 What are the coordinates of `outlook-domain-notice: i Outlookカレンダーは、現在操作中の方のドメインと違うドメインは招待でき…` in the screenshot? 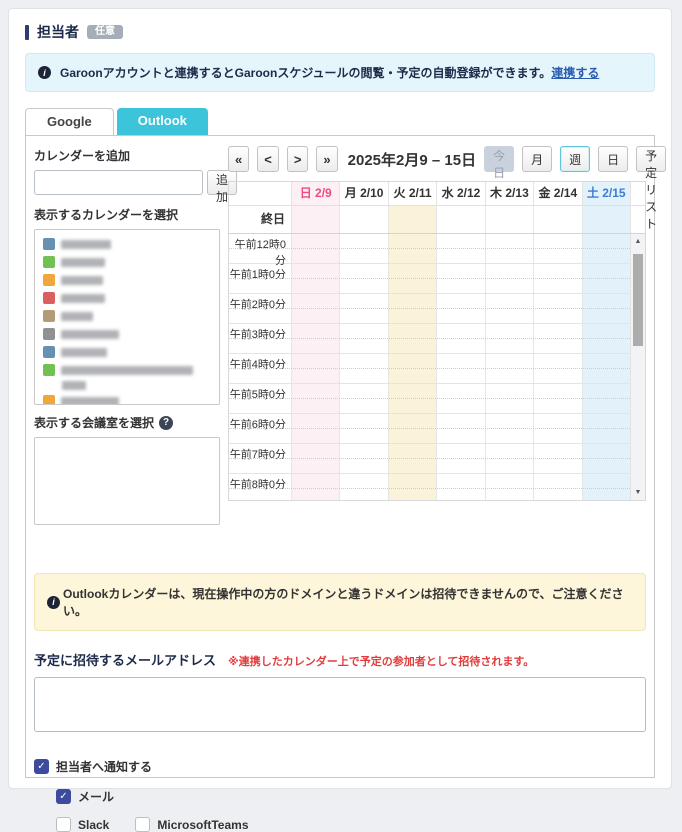 It's located at (340, 602).